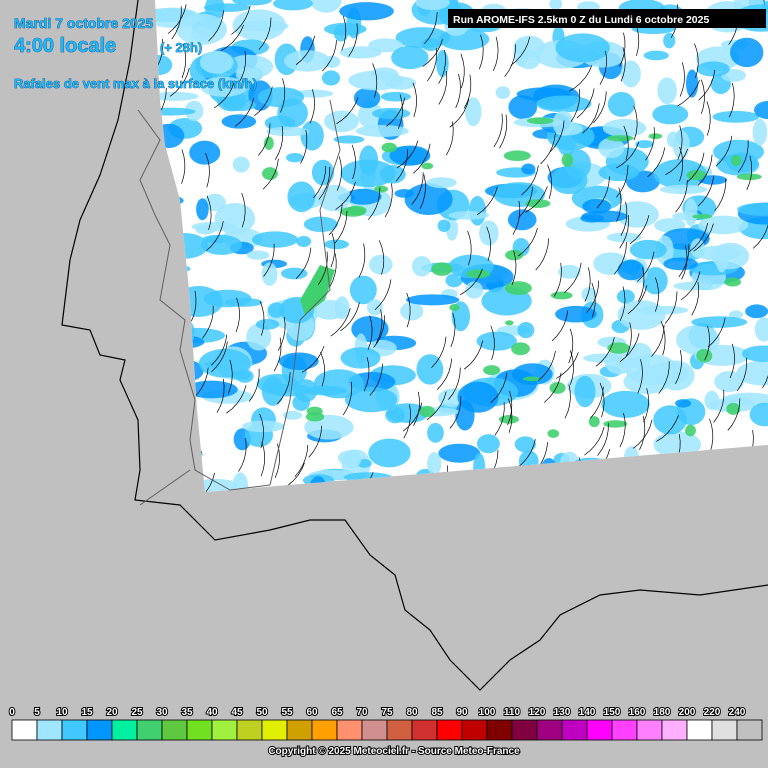 The width and height of the screenshot is (768, 768). Describe the element at coordinates (437, 712) in the screenshot. I see `legend-label: 85` at that location.